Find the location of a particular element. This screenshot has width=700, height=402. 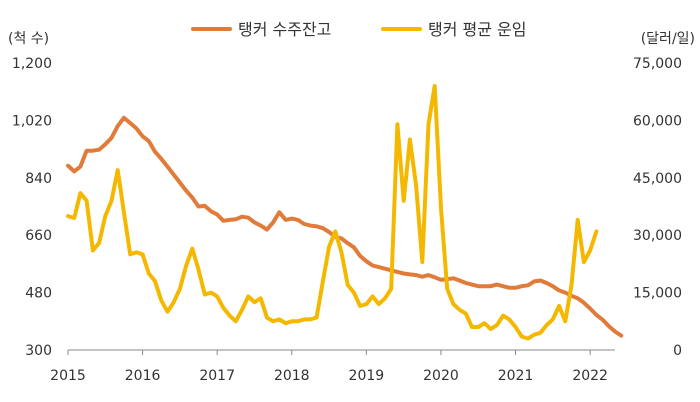

x-tick-label: 2016 is located at coordinates (143, 376).